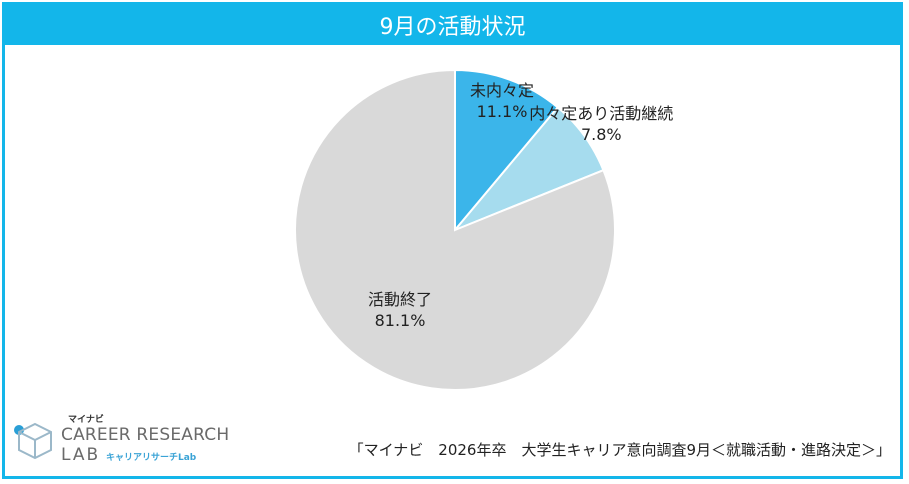 The height and width of the screenshot is (484, 909). Describe the element at coordinates (507, 150) in the screenshot. I see `pie-slice` at that location.